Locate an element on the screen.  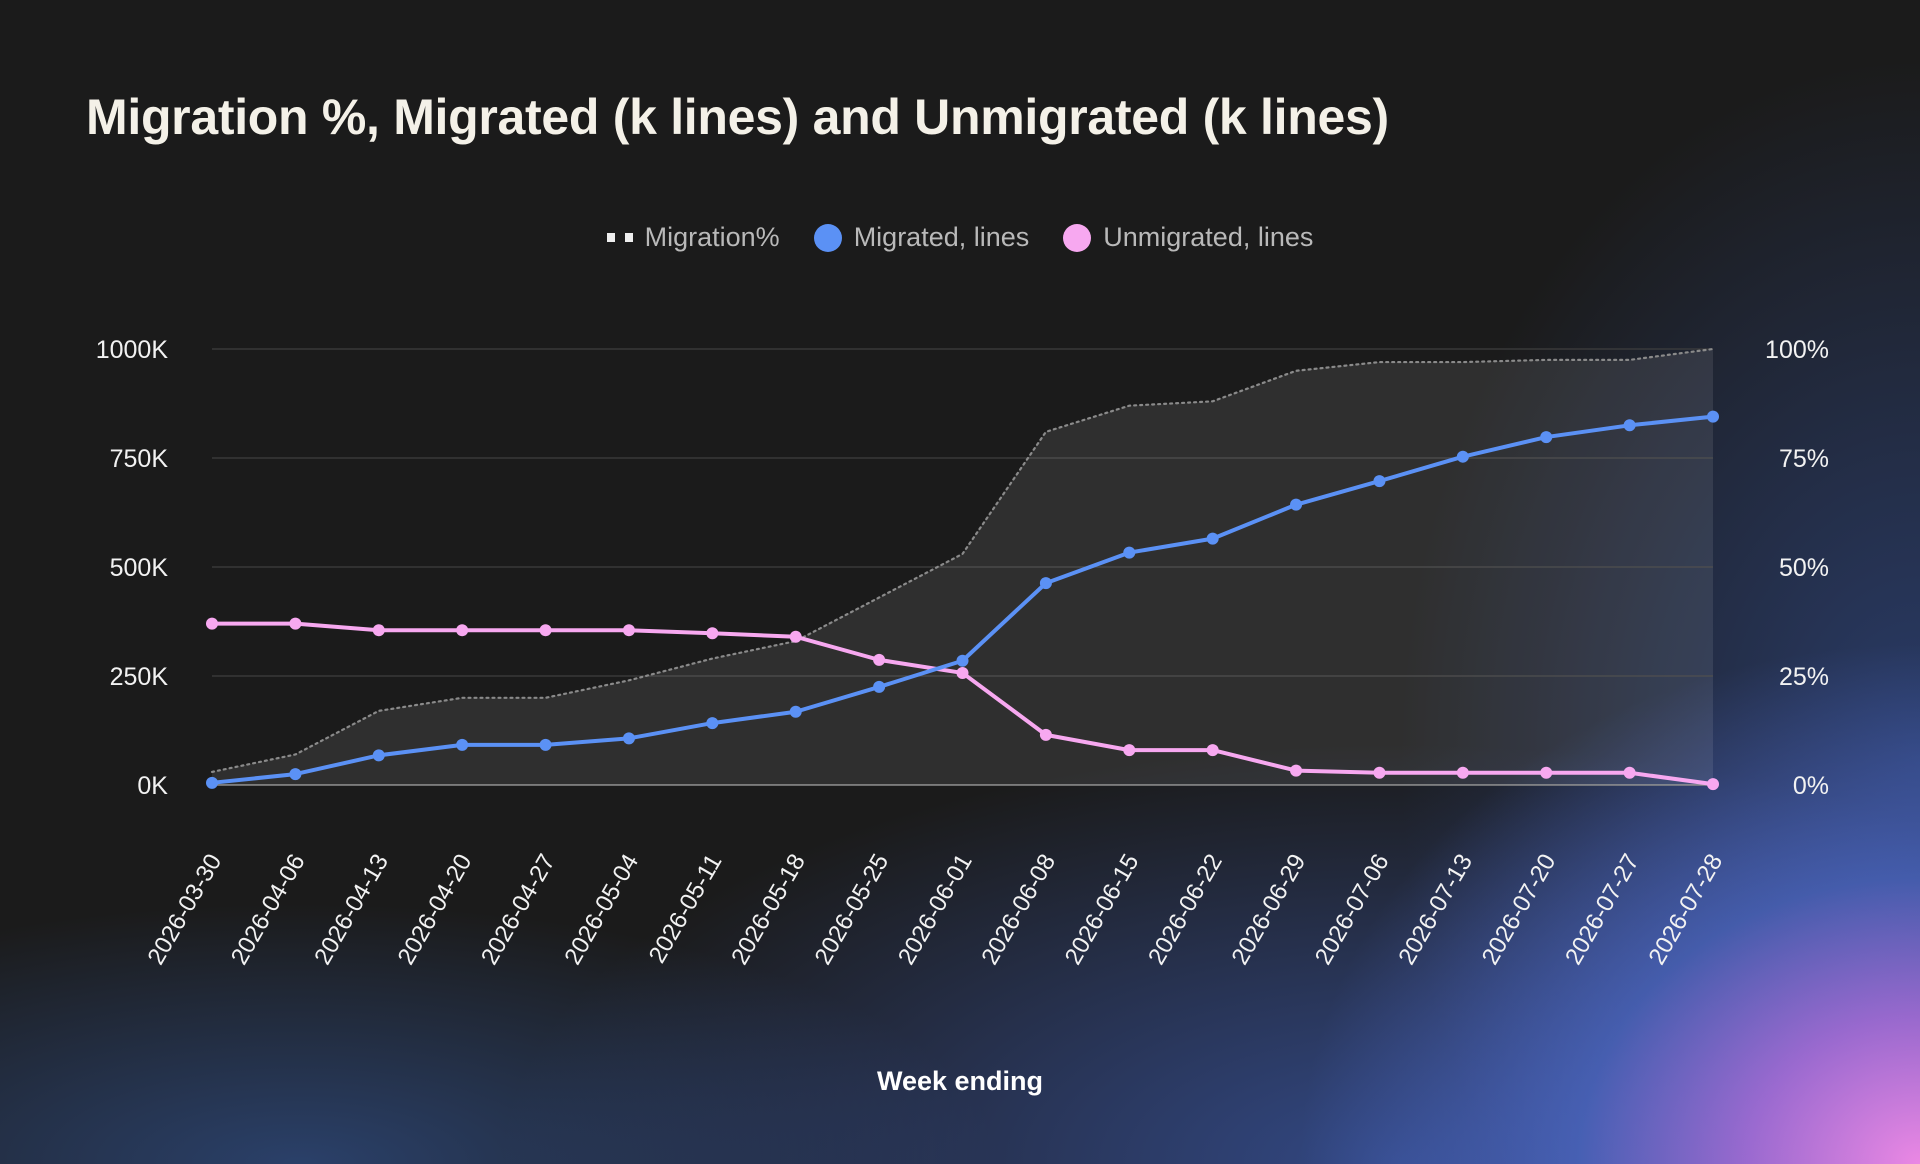
x-tick-label: 2026-07-28 is located at coordinates (1685, 910).